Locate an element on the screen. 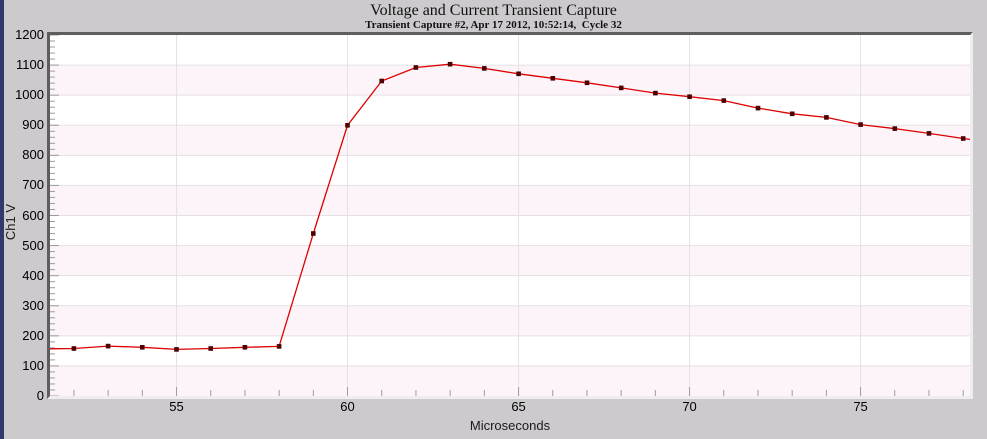 Image resolution: width=987 pixels, height=439 pixels. y-tick-label: 1100 is located at coordinates (30, 65).